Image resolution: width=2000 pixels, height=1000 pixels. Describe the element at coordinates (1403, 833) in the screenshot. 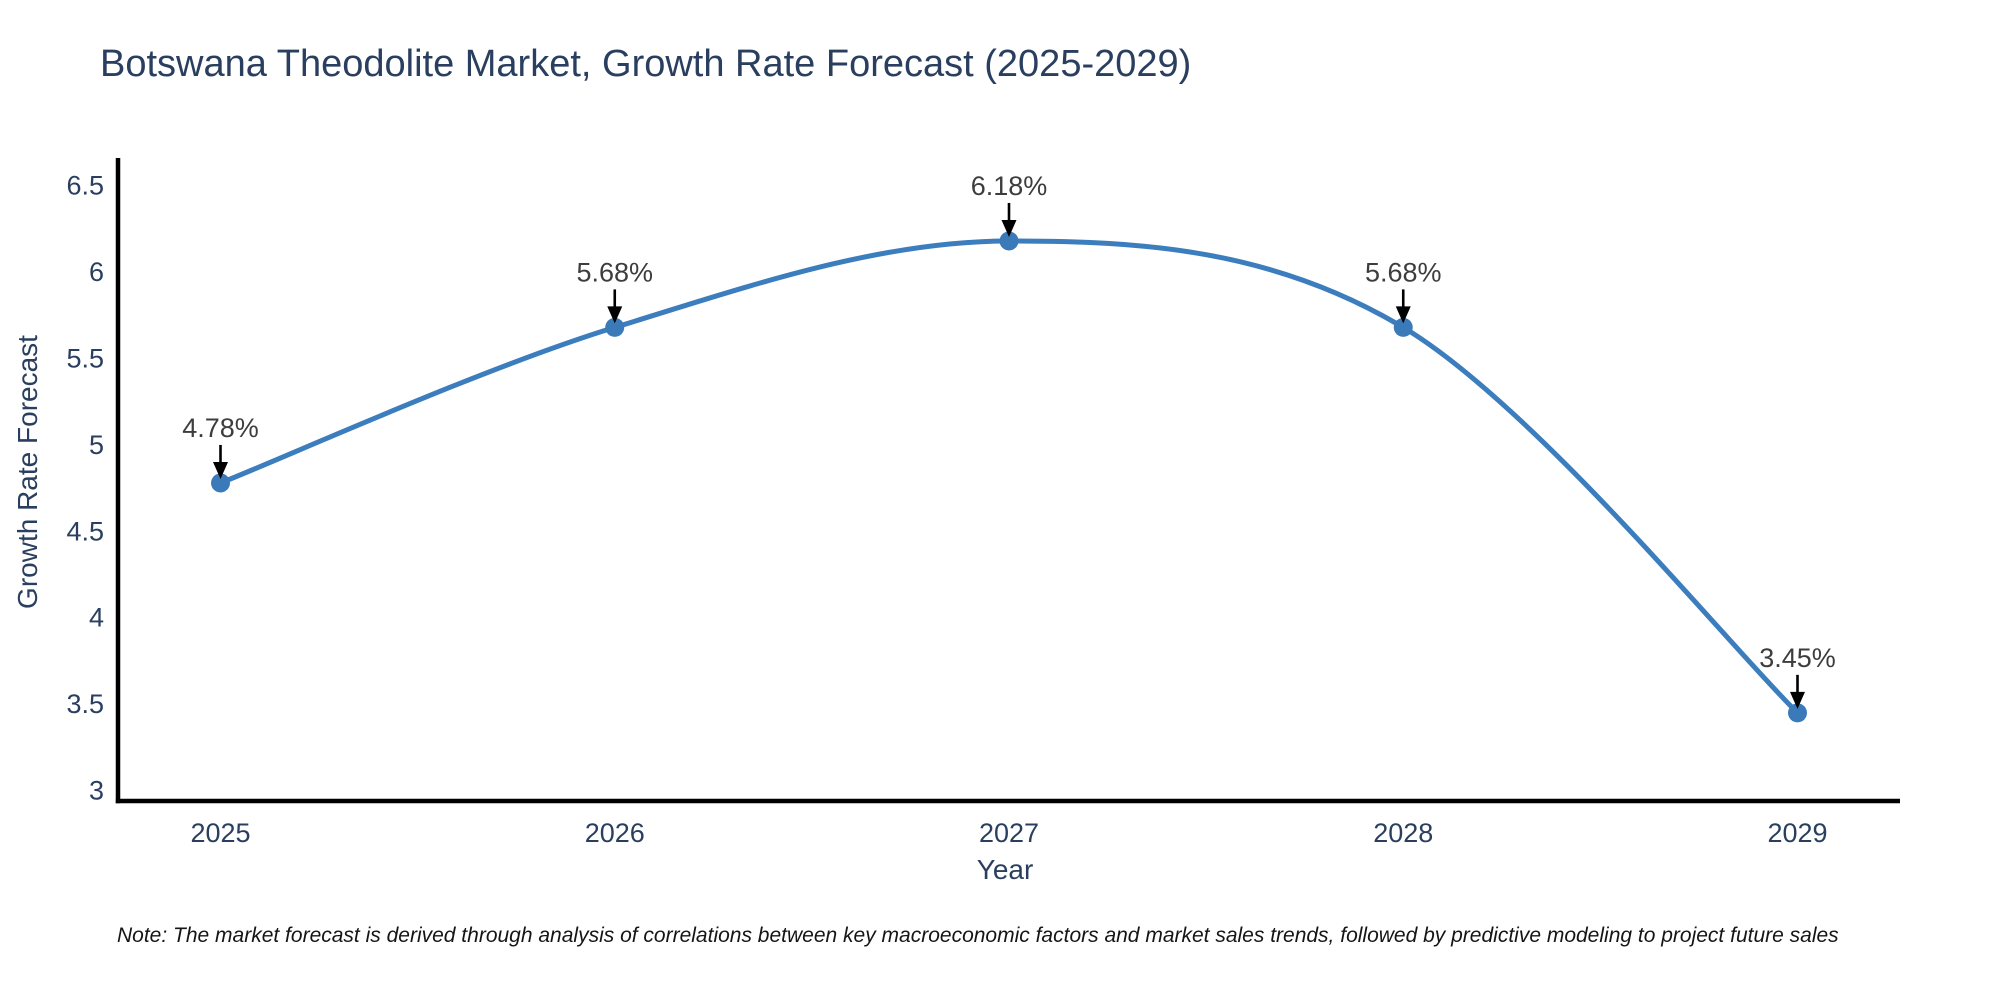

I see `x-tick-label: 2028` at that location.